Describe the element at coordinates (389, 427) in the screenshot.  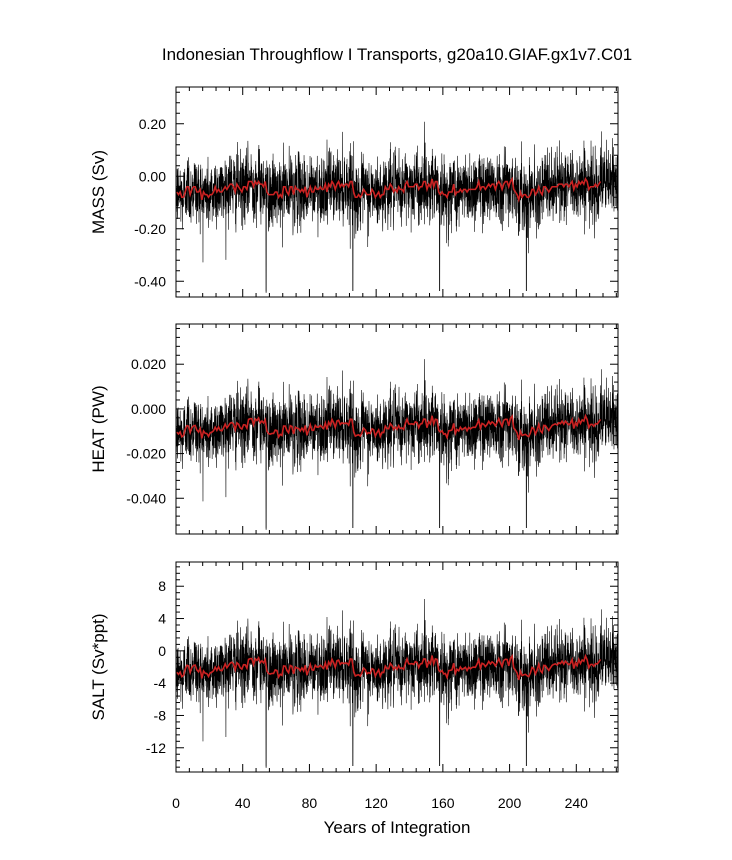
I see `heat-annual-mean-series` at that location.